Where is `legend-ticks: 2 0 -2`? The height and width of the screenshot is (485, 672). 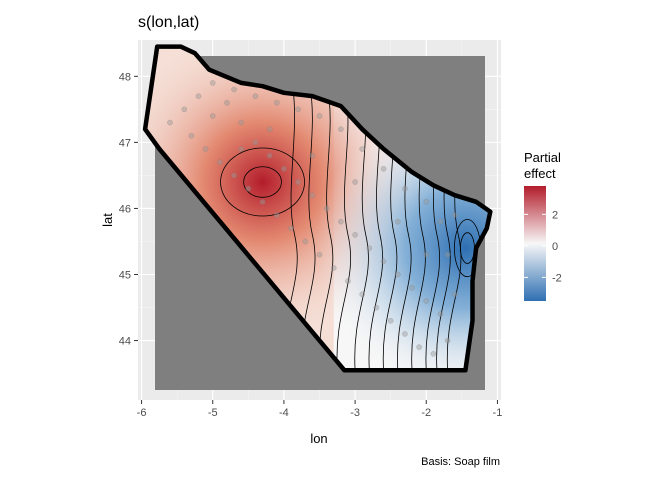 legend-ticks: 2 0 -2 is located at coordinates (543, 246).